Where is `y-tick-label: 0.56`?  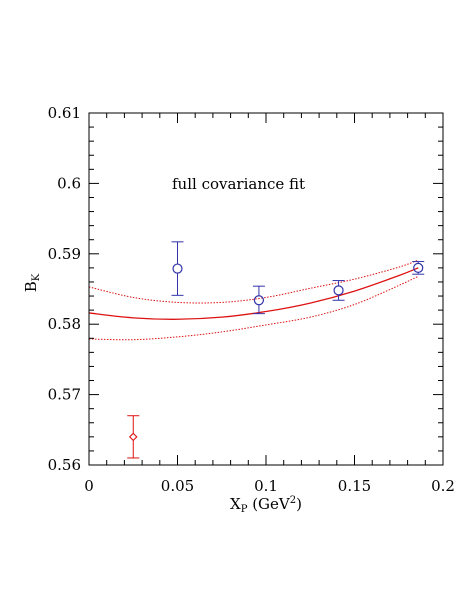
y-tick-label: 0.56 is located at coordinates (64, 465).